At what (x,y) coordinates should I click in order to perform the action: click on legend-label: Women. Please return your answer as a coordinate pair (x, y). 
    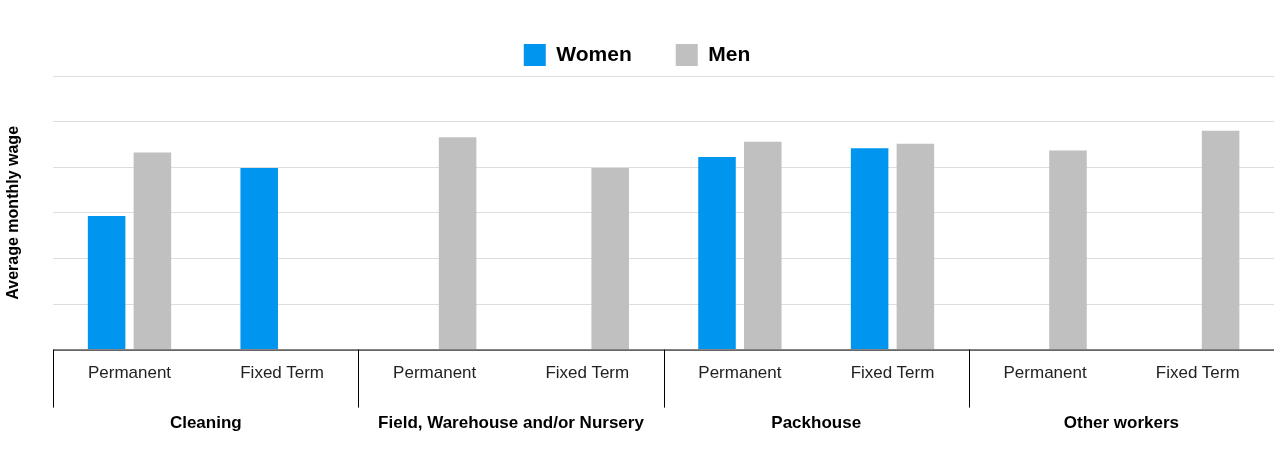
    Looking at the image, I should click on (594, 53).